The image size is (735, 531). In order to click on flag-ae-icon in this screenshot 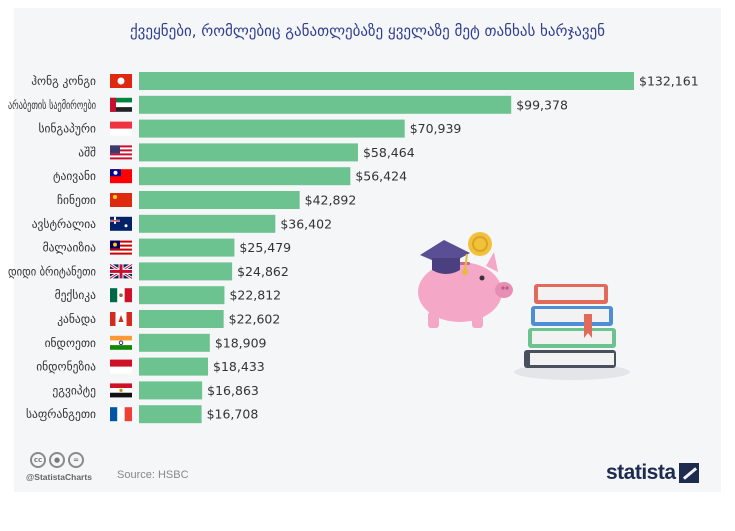, I will do `click(121, 104)`.